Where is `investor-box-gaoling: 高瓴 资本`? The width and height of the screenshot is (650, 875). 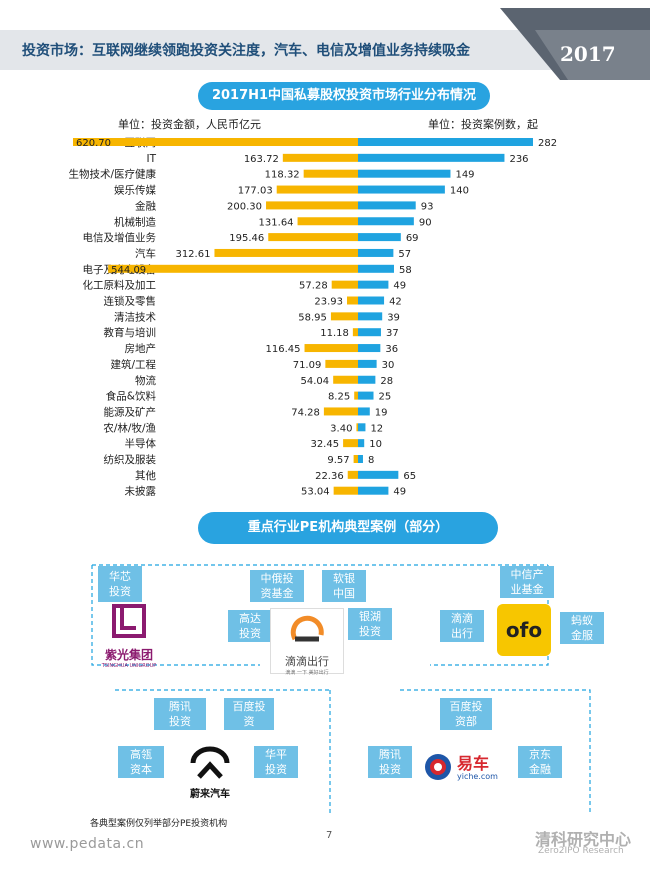 investor-box-gaoling: 高瓴 资本 is located at coordinates (141, 762).